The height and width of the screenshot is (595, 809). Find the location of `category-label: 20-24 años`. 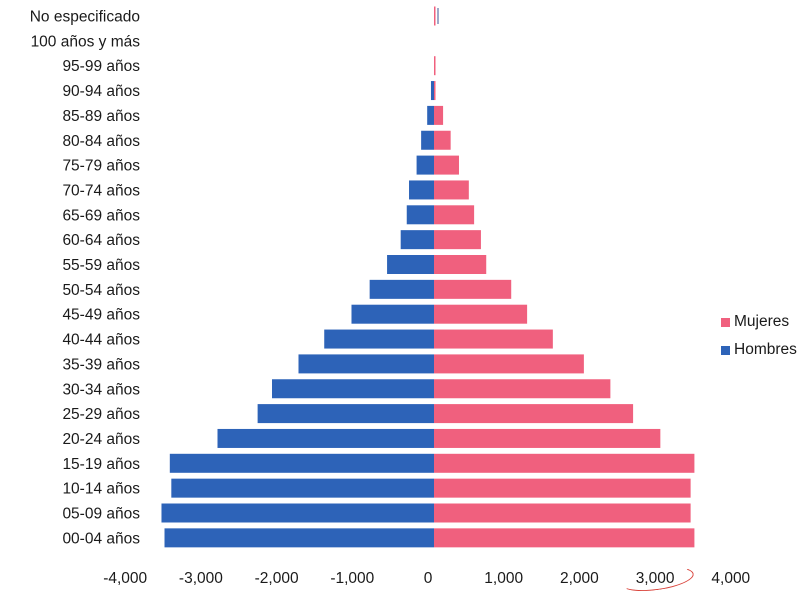

category-label: 20-24 años is located at coordinates (101, 439).